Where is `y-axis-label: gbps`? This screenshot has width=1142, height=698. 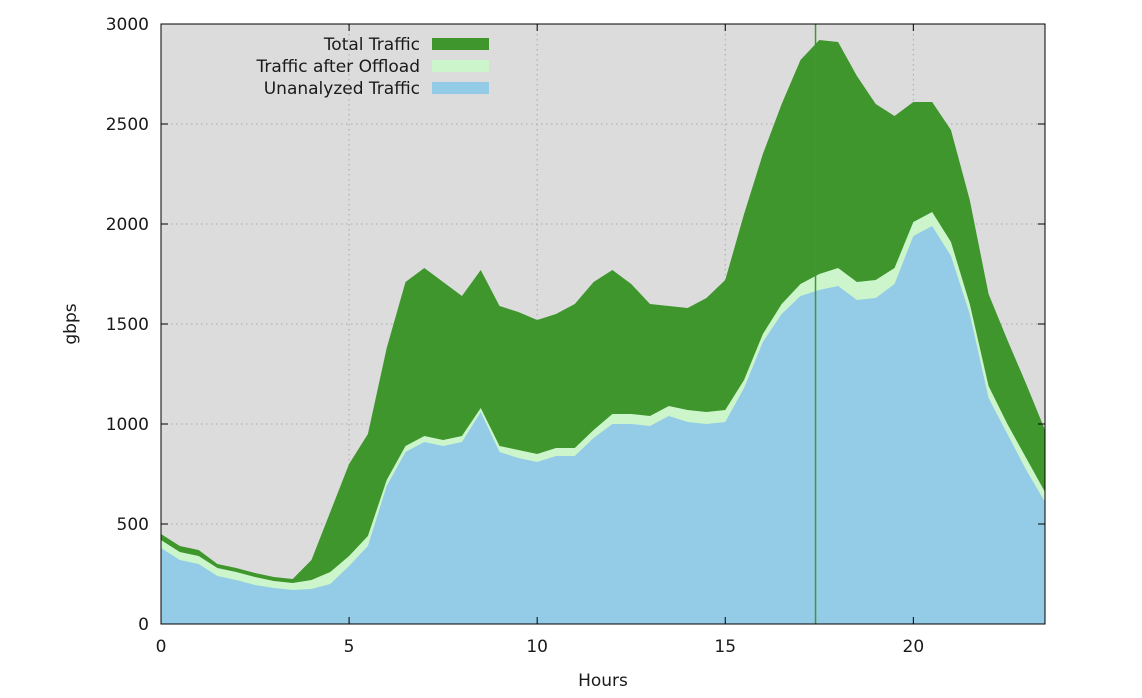 y-axis-label: gbps is located at coordinates (71, 323).